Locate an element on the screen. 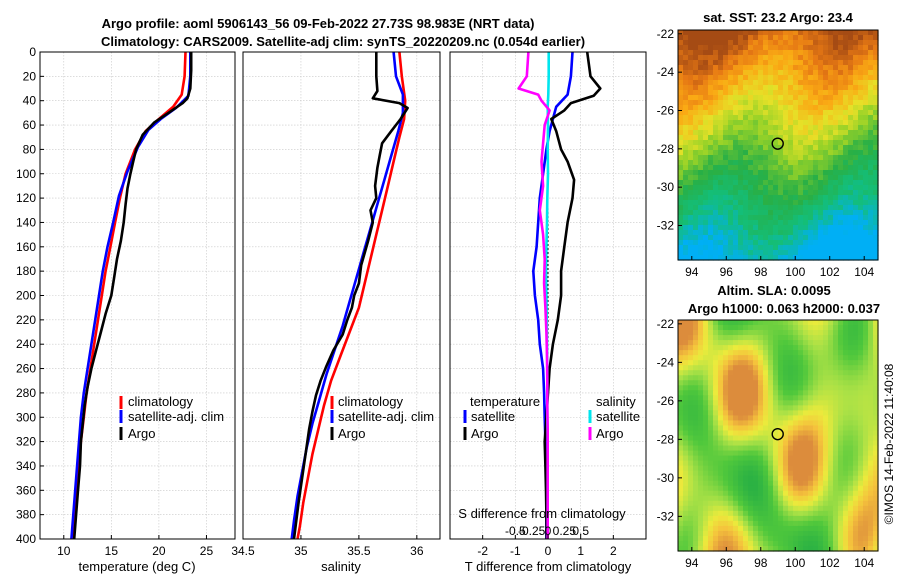 The width and height of the screenshot is (900, 580). x-tick-label: 36 is located at coordinates (417, 551).